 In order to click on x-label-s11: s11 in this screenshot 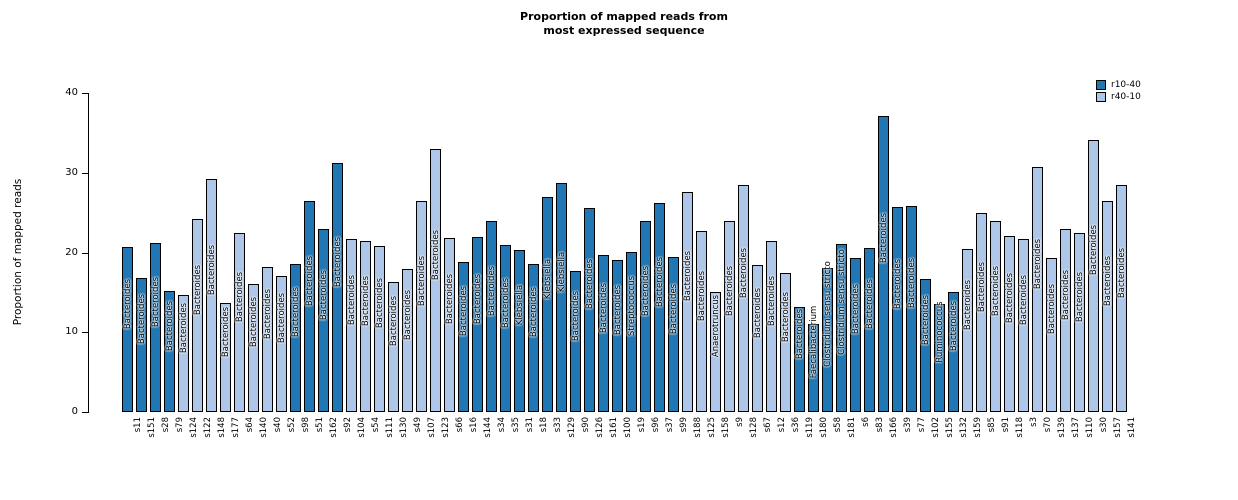, I will do `click(138, 425)`.